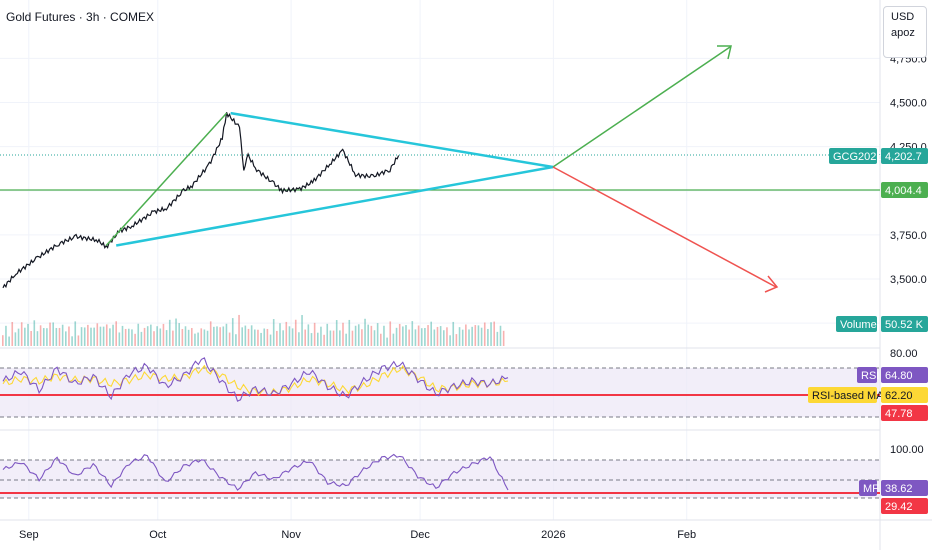 This screenshot has width=932, height=555. What do you see at coordinates (903, 17) in the screenshot?
I see `currency-label: USD` at bounding box center [903, 17].